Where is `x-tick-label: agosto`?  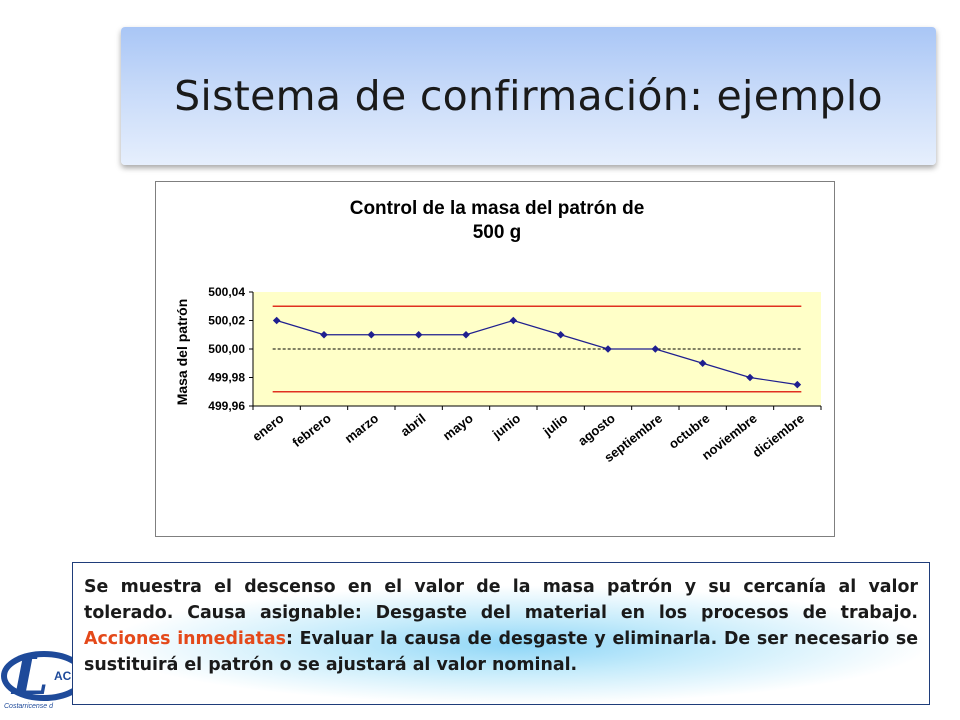 x-tick-label: agosto is located at coordinates (596, 430).